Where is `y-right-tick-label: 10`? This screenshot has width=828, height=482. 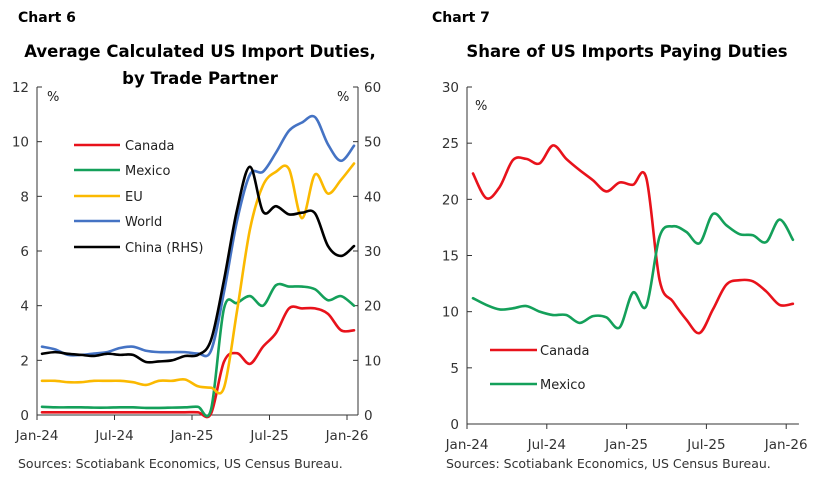
y-right-tick-label: 10 is located at coordinates (372, 361).